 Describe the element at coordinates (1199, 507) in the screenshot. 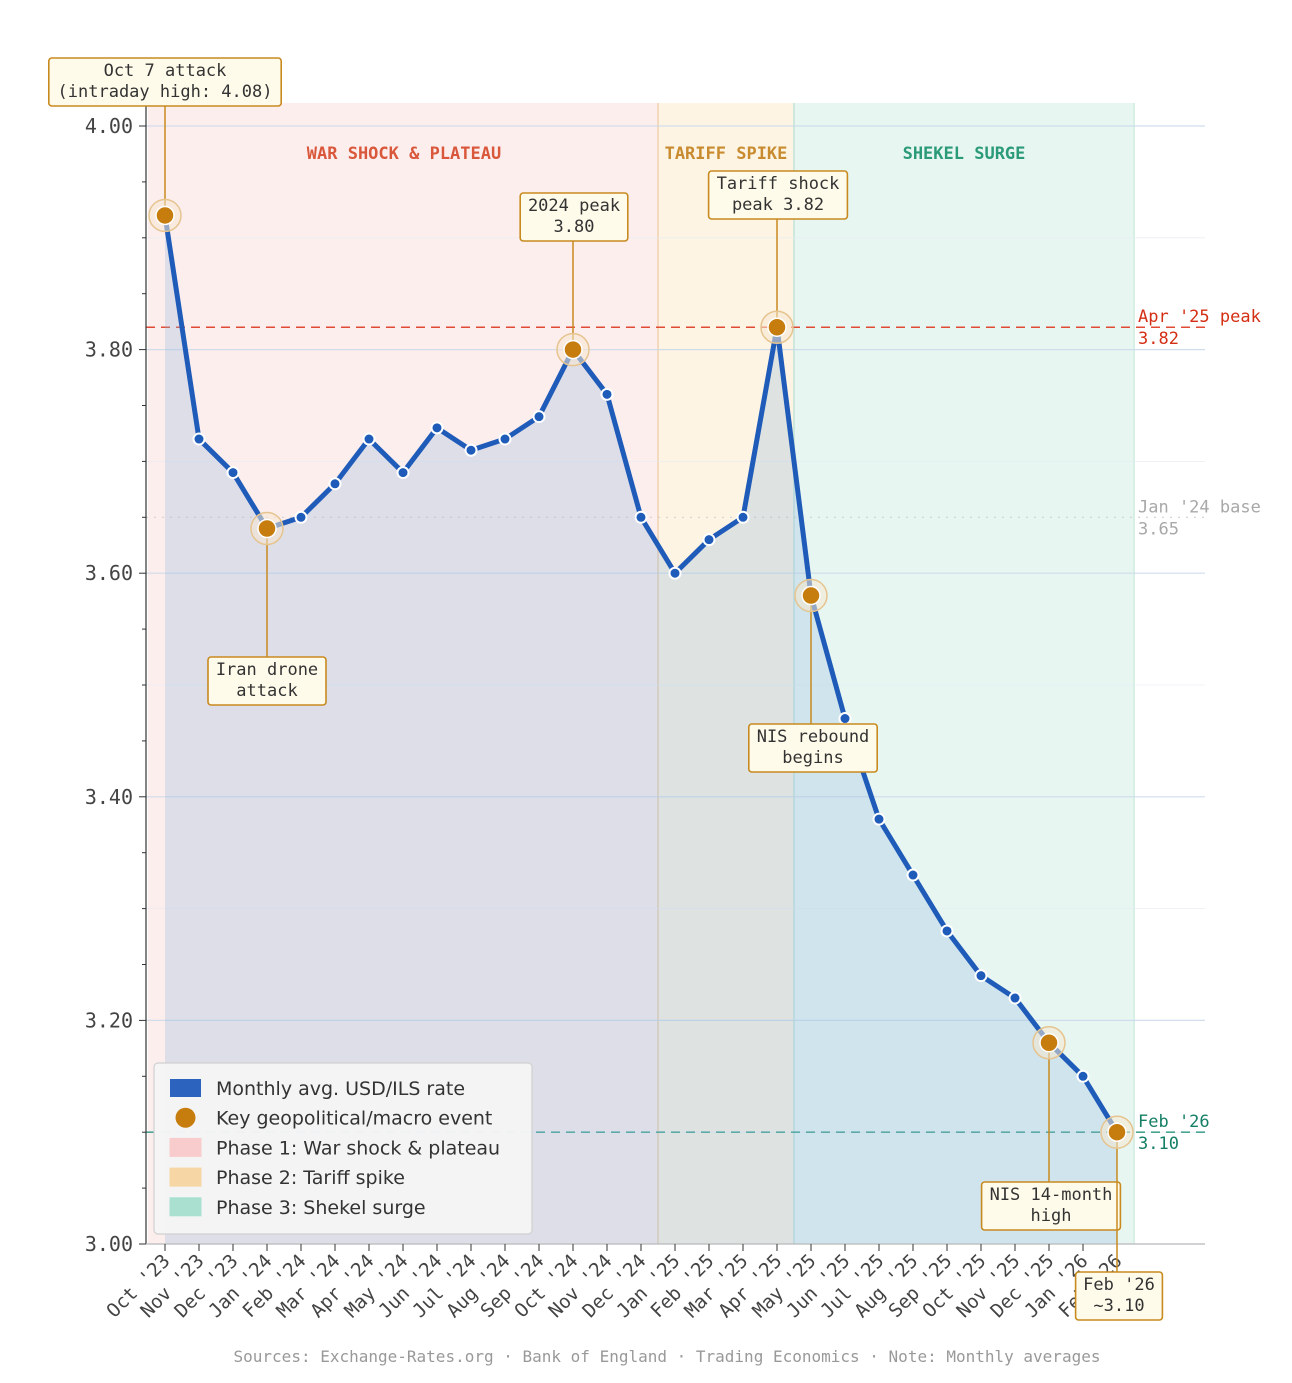

I see `reference-label: Jan '24 base` at that location.